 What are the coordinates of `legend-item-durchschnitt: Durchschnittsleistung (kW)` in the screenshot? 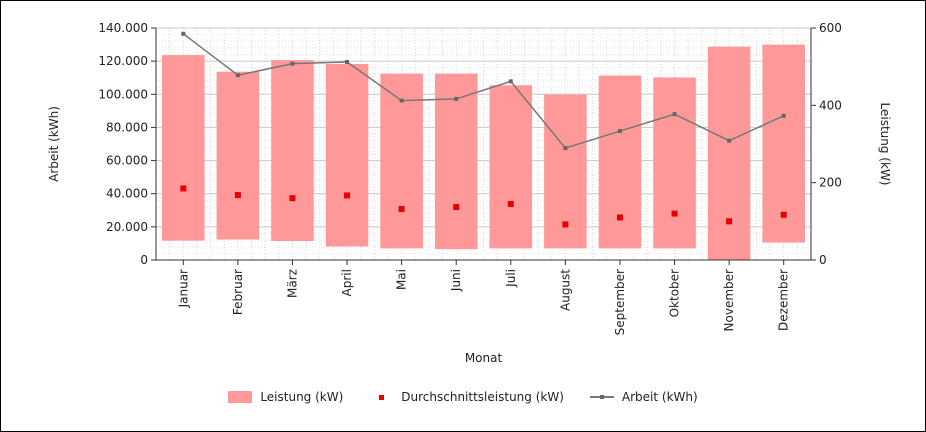 It's located at (466, 397).